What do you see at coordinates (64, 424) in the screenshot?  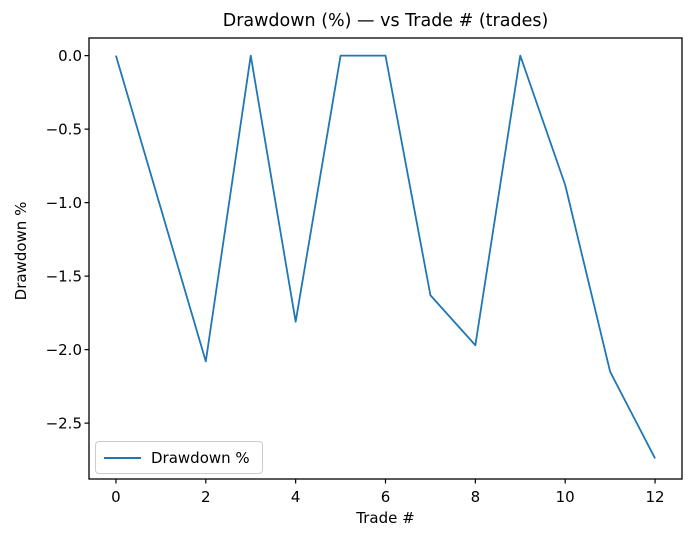 I see `svg-text: −2.5` at bounding box center [64, 424].